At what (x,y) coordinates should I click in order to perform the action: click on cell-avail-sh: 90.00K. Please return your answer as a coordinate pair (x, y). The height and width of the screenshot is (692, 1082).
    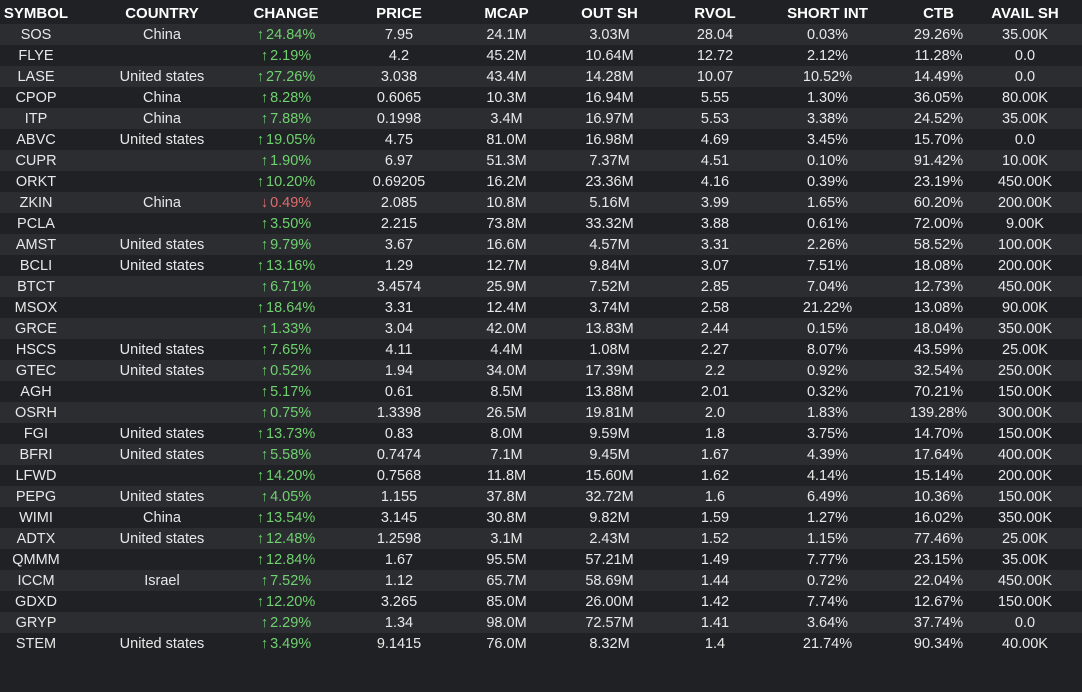
    Looking at the image, I should click on (1025, 307).